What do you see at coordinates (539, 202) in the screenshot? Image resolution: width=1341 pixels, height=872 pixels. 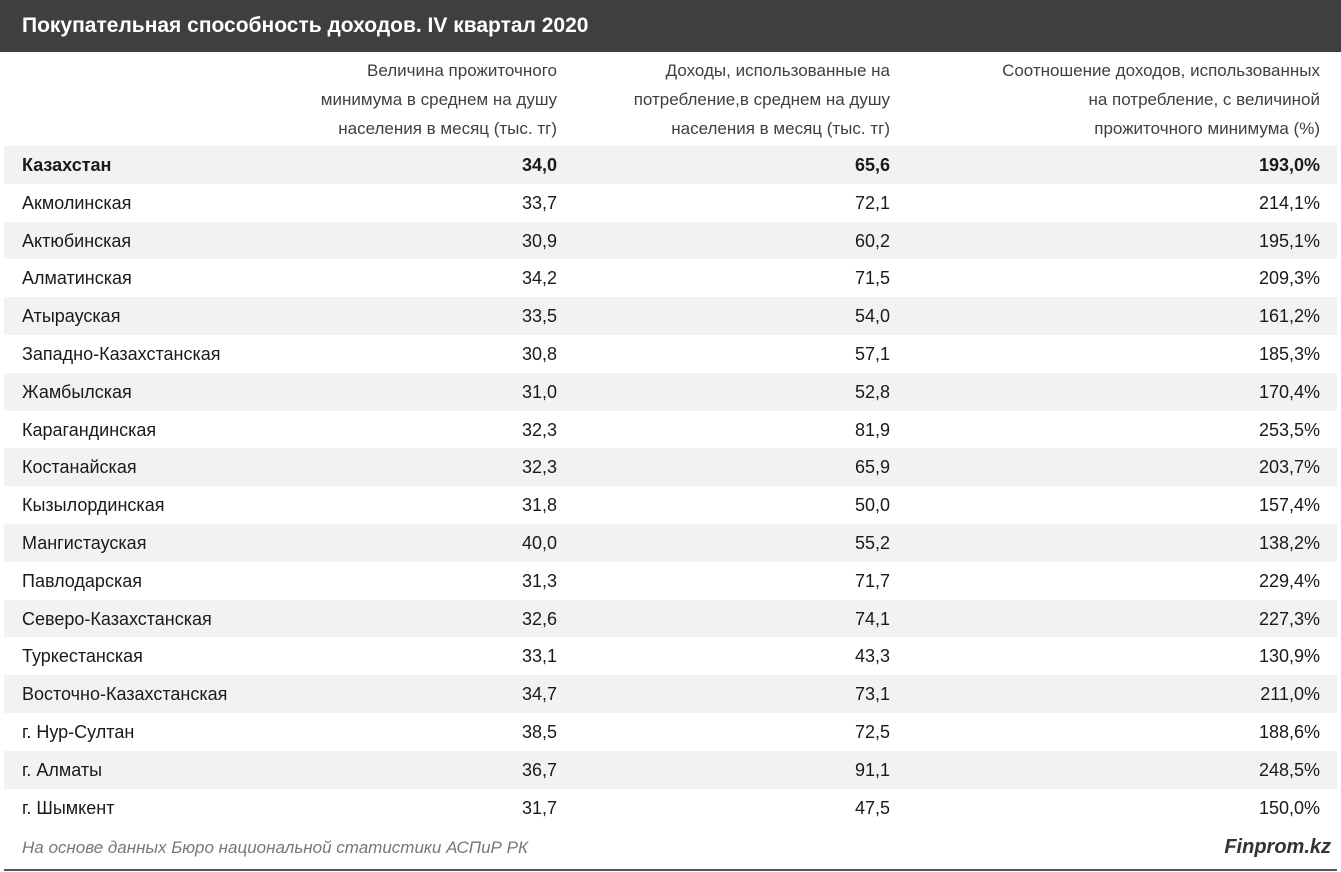 I see `table-cell: 33,7` at bounding box center [539, 202].